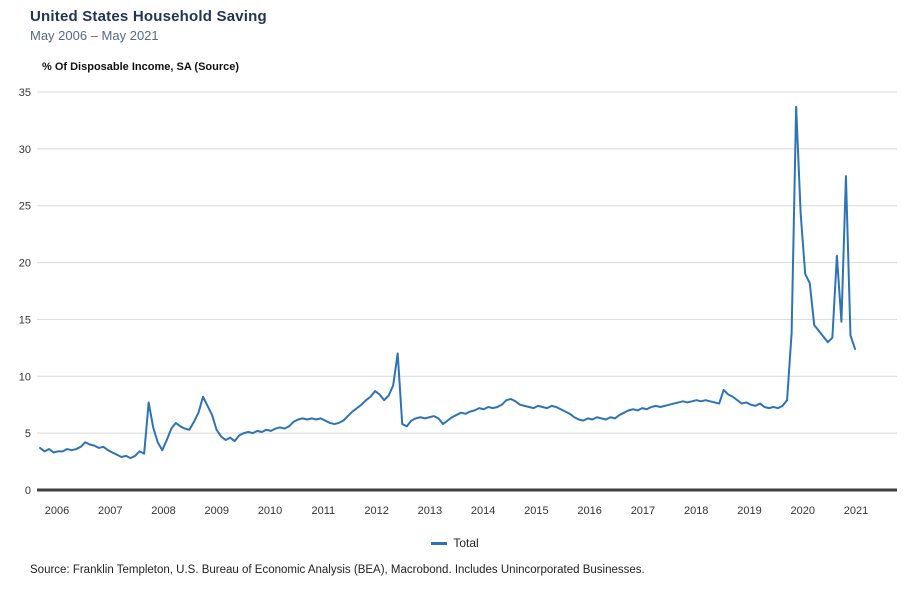 The height and width of the screenshot is (603, 910). Describe the element at coordinates (483, 511) in the screenshot. I see `svg-text: 2014` at that location.